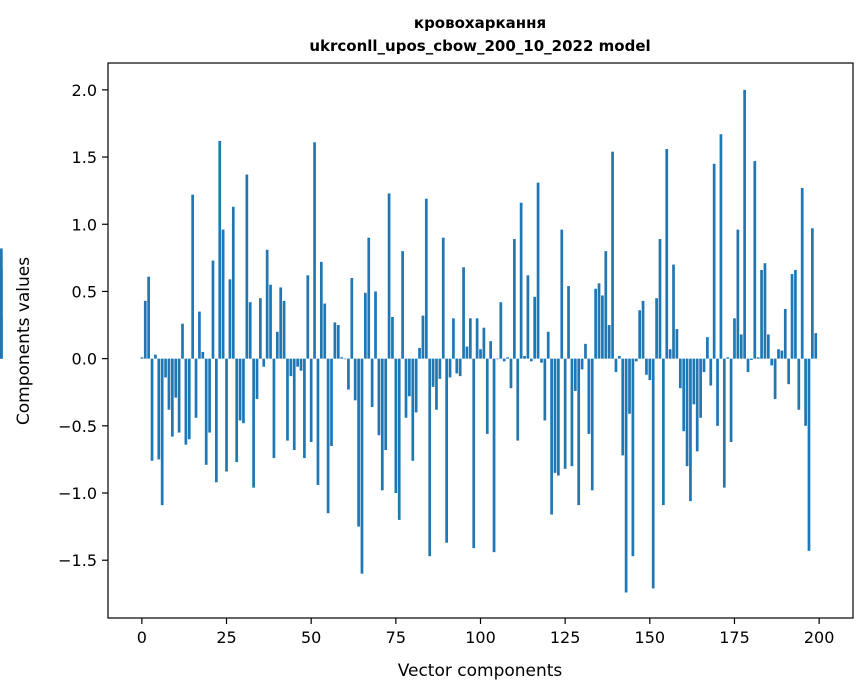 The image size is (867, 696). Describe the element at coordinates (77, 493) in the screenshot. I see `y-tick-label: −1.0` at that location.